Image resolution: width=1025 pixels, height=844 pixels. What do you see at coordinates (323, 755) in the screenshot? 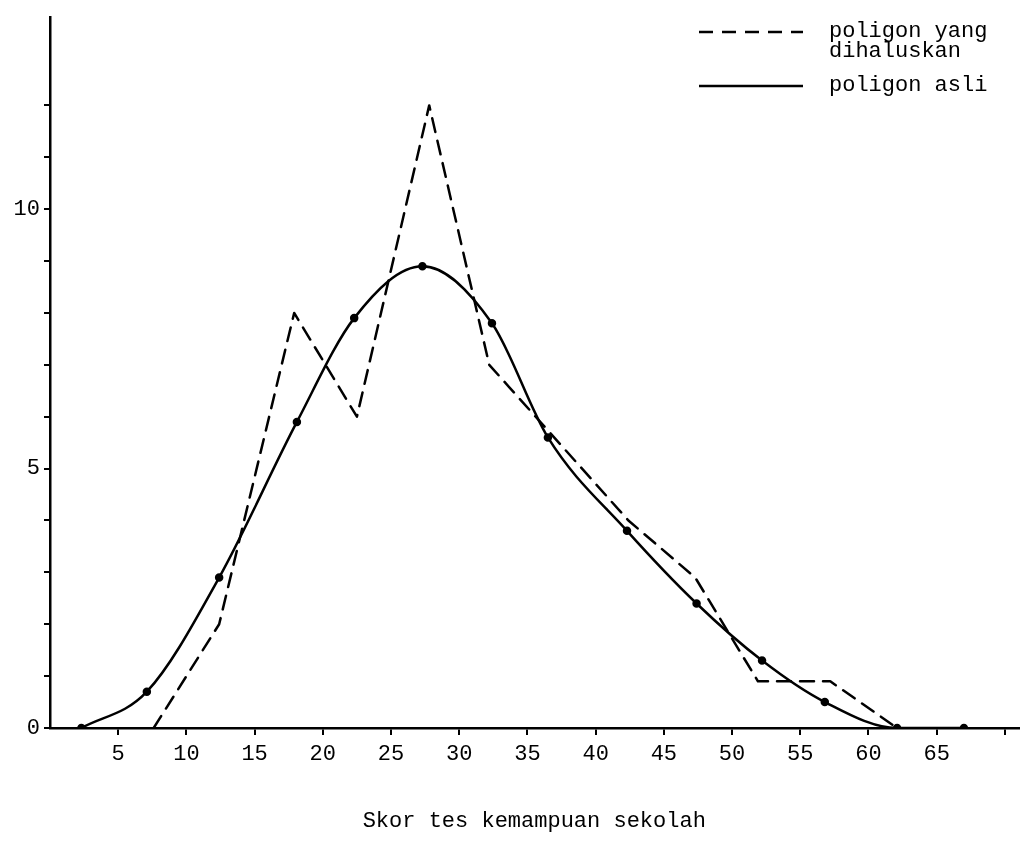
I see `x-tick-label: 20` at bounding box center [323, 755].